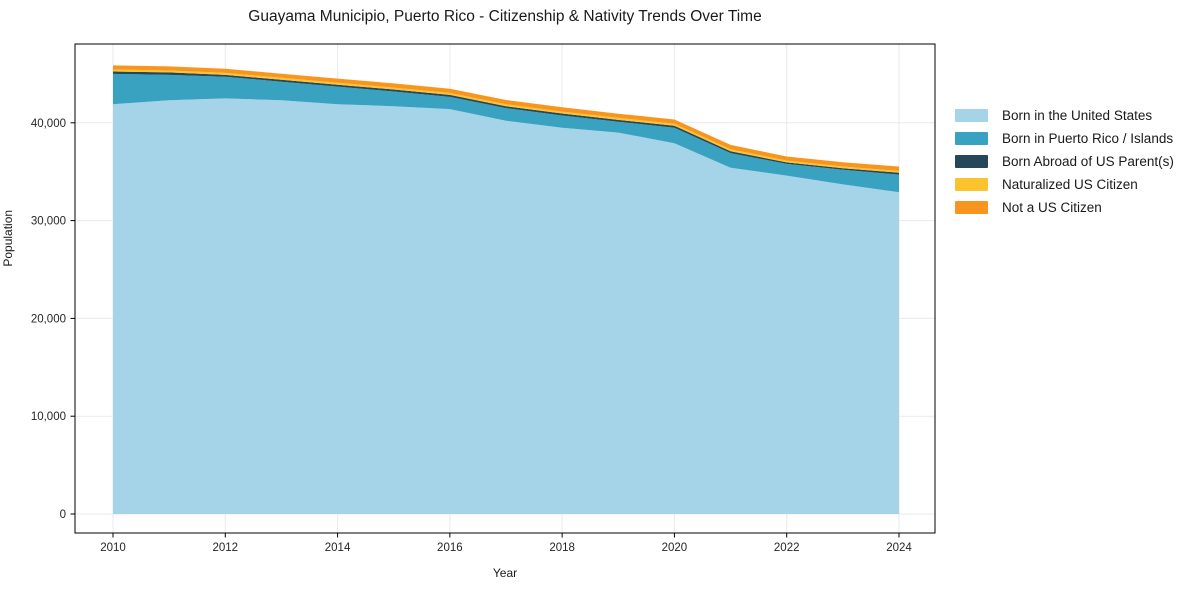 The width and height of the screenshot is (1189, 590). What do you see at coordinates (562, 548) in the screenshot?
I see `x-tick-label: 2018` at bounding box center [562, 548].